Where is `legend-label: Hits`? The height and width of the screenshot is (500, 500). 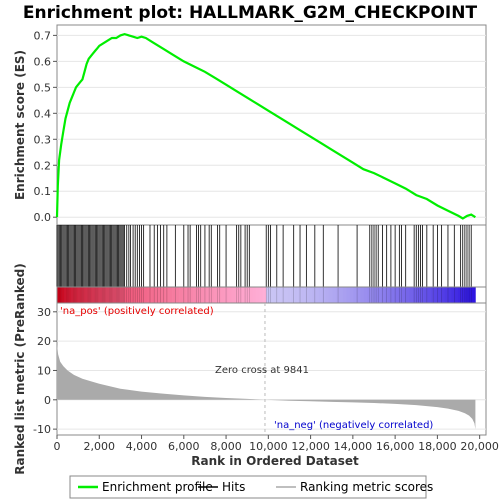 legend-label: Hits is located at coordinates (233, 487).